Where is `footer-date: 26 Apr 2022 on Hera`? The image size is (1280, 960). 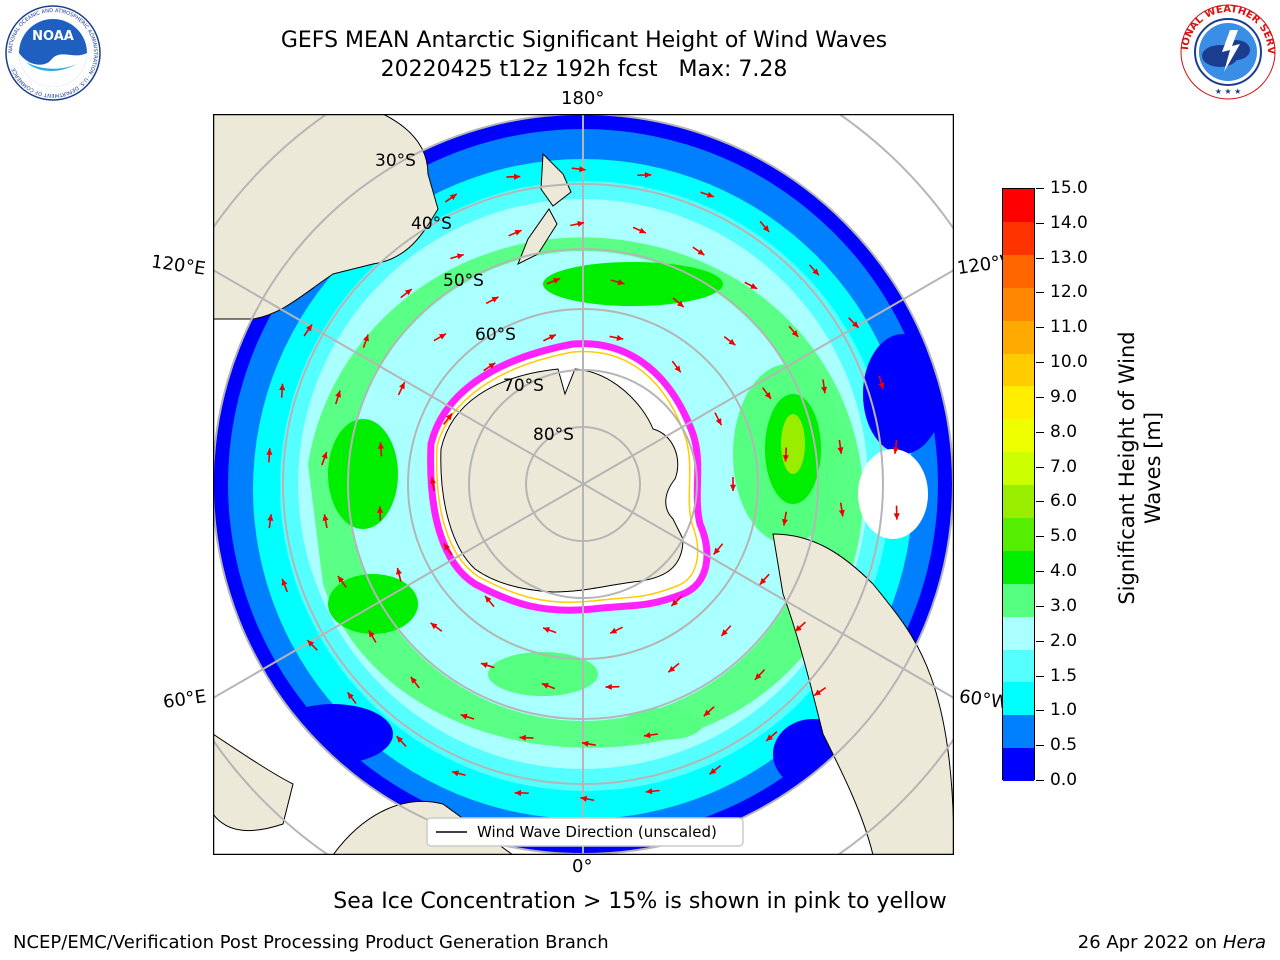 footer-date: 26 Apr 2022 on Hera is located at coordinates (1172, 942).